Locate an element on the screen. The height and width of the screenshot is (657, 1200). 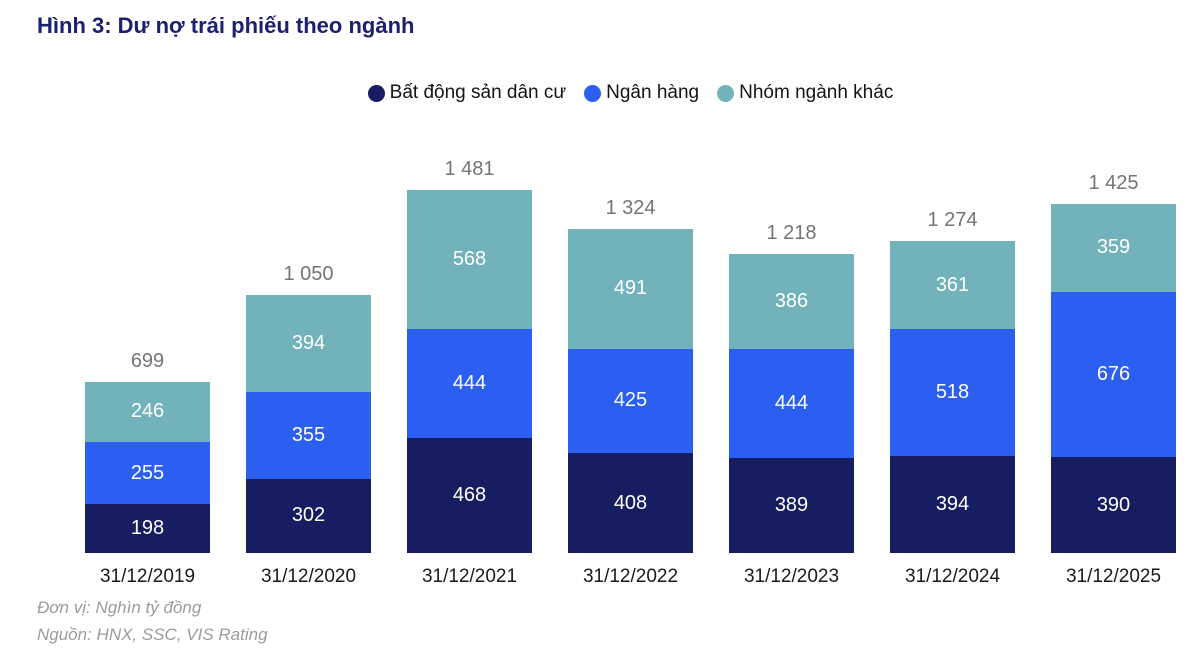
bar-segment: 518 is located at coordinates (952, 393).